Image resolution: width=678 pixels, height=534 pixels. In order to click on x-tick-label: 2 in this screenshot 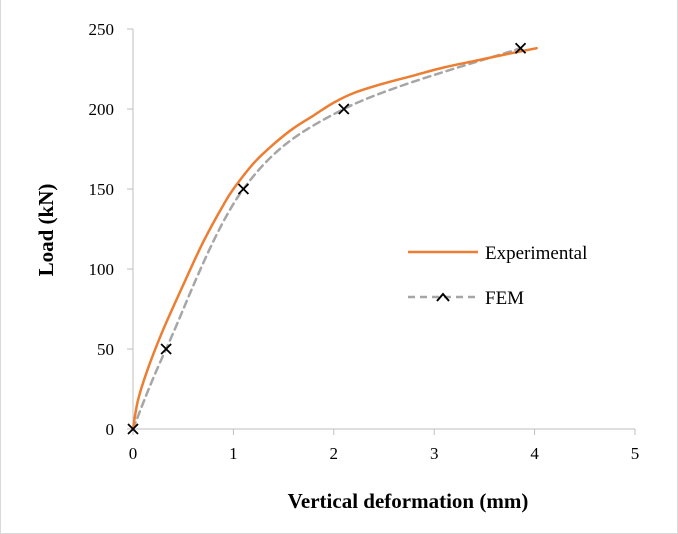, I will do `click(334, 453)`.